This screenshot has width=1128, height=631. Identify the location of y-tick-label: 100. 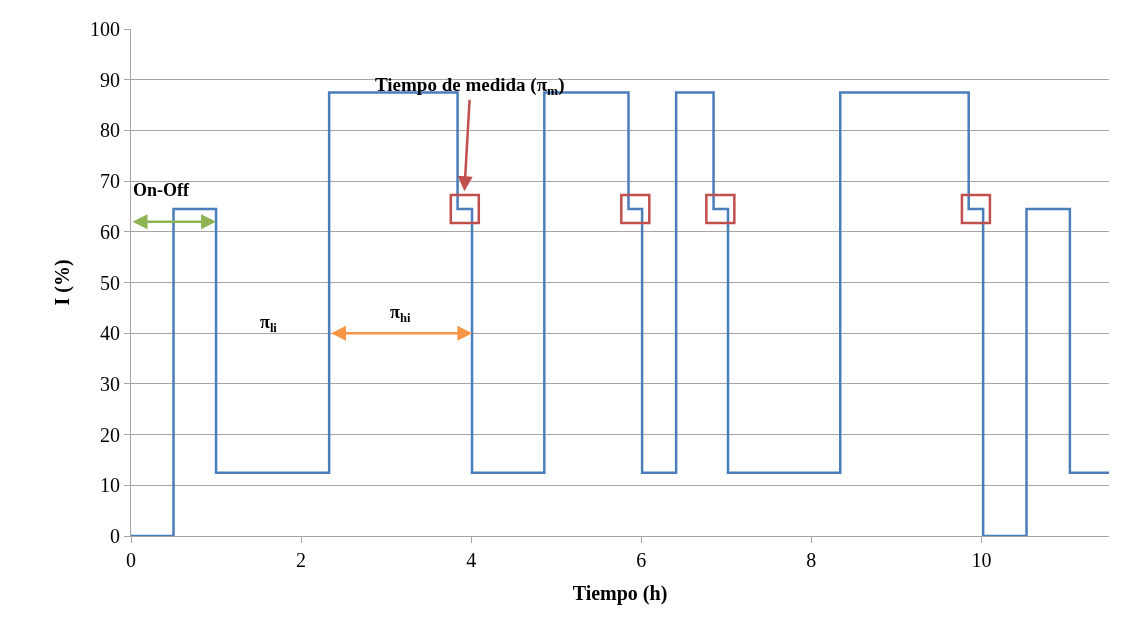
(105, 29).